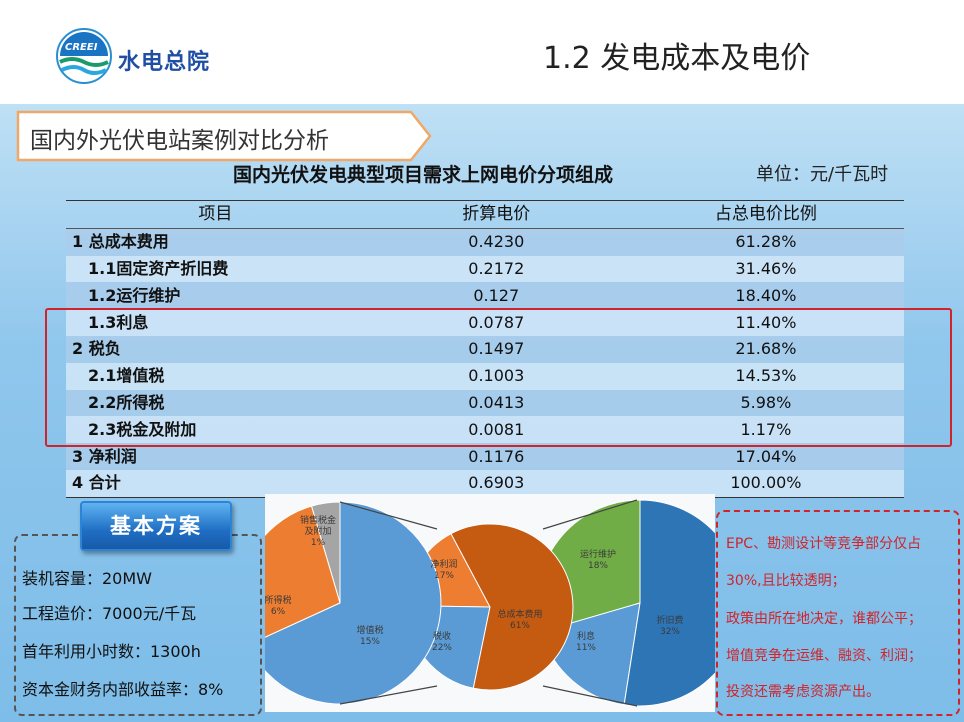  I want to click on pie-label: 销售税金及附加 1%, so click(318, 531).